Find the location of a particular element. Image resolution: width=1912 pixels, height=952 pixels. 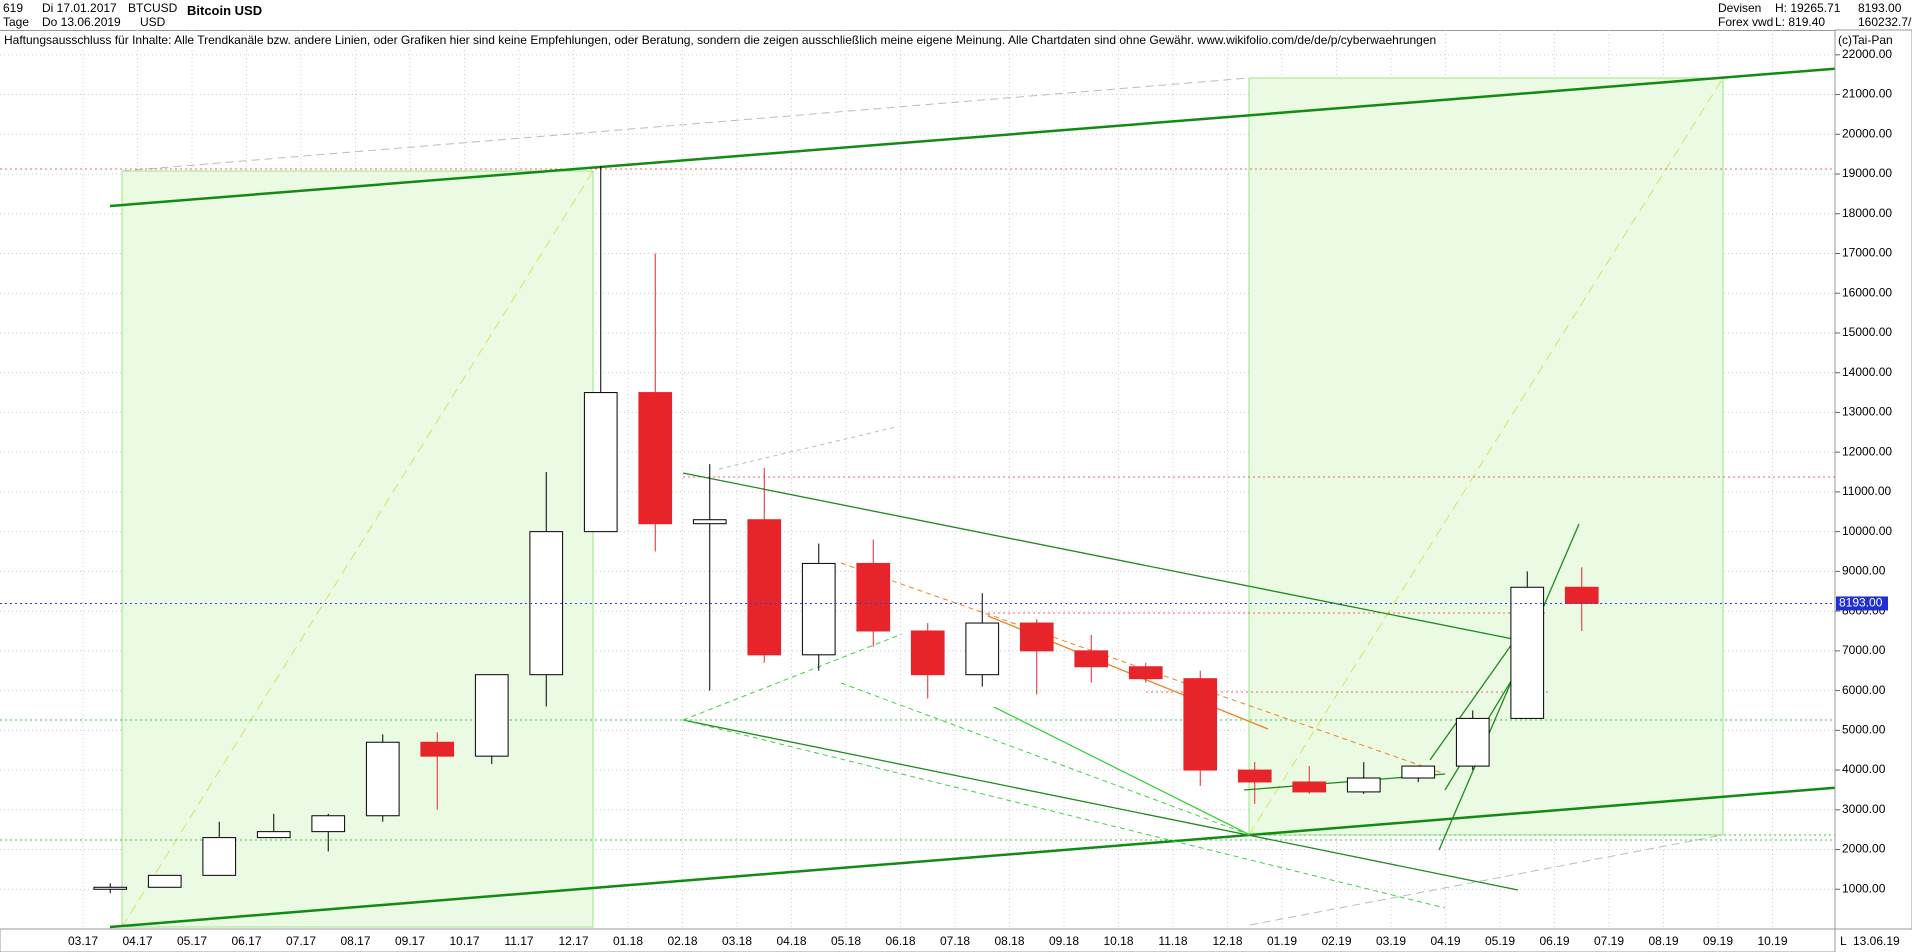

x-tick-label: 05.18 is located at coordinates (846, 941).